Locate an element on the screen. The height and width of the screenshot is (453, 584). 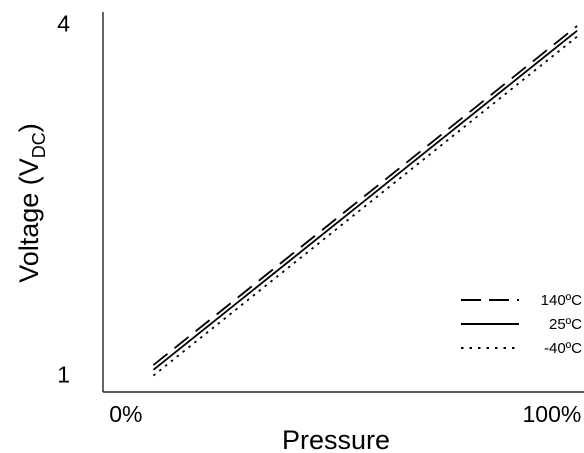
x-axis-title: Pressure is located at coordinates (336, 439).